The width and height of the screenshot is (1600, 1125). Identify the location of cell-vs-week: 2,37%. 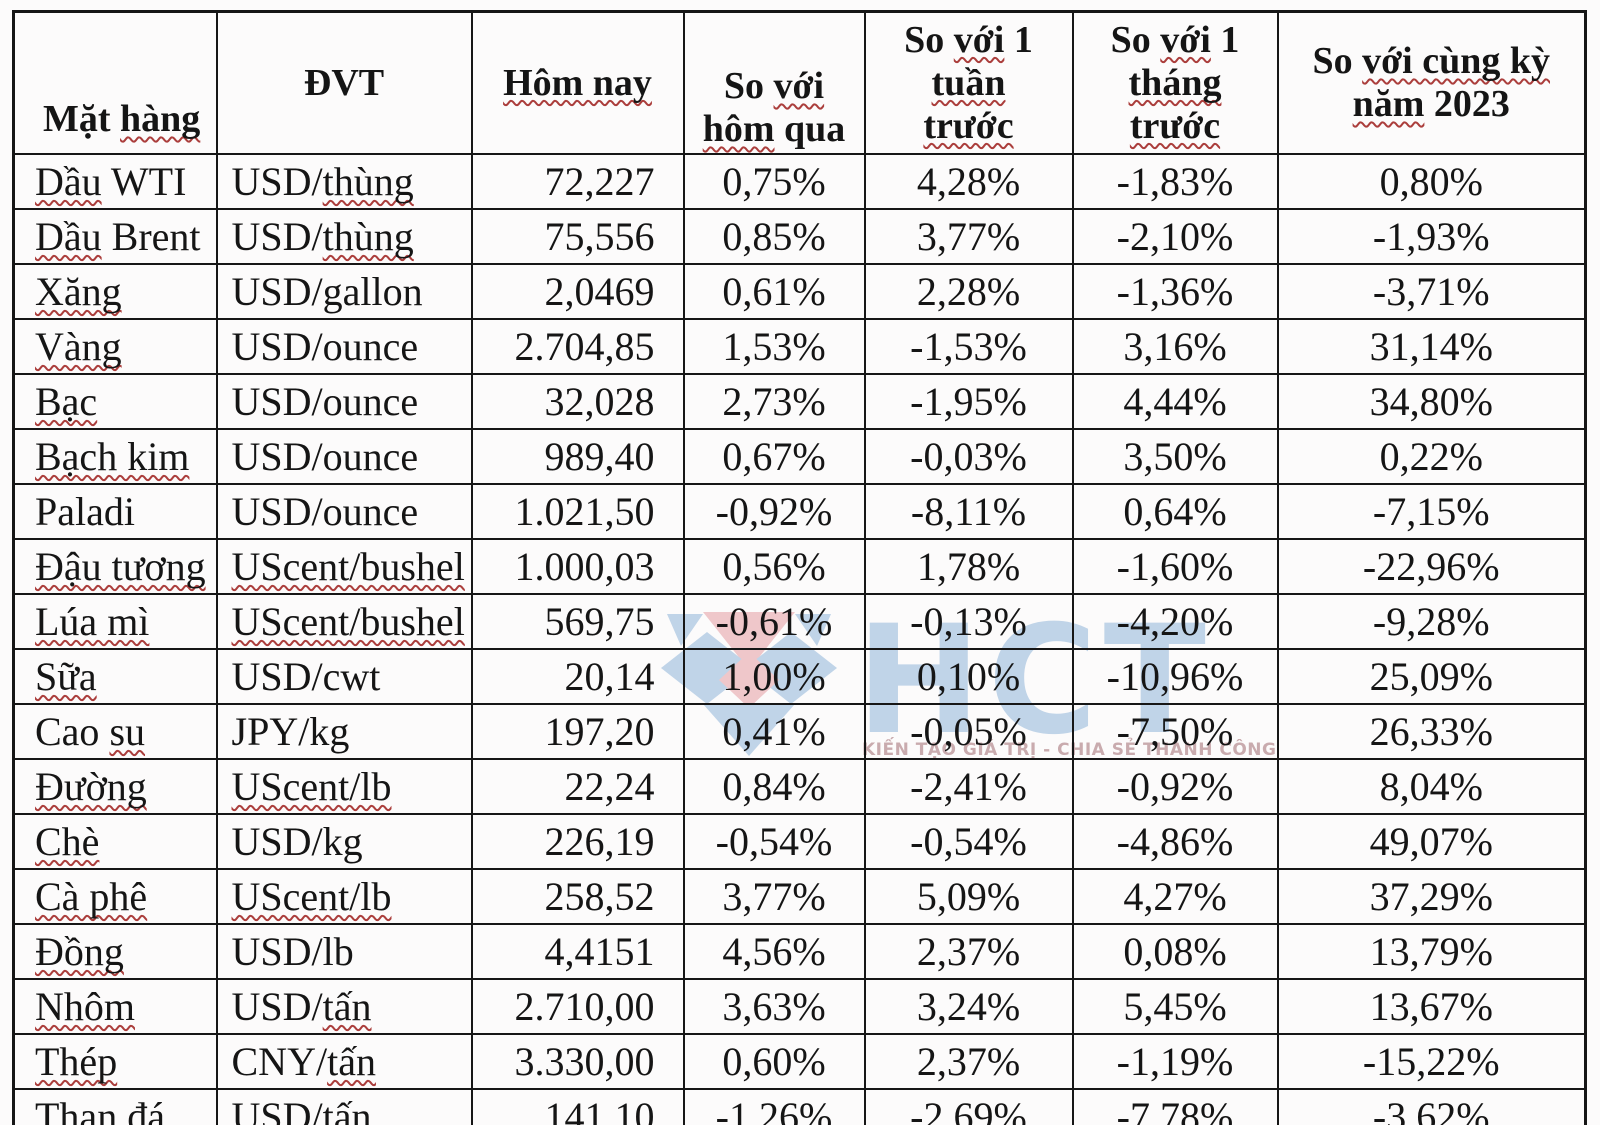
(968, 1061).